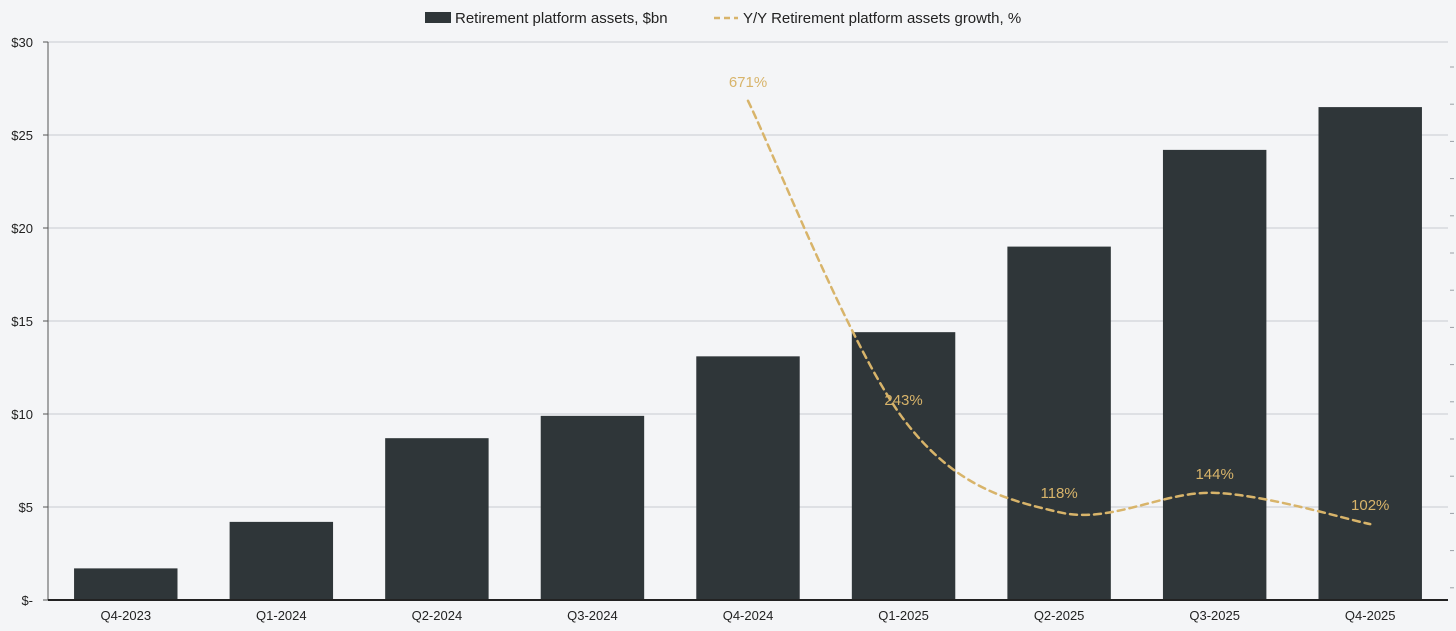  I want to click on x-tick-label: Q4-2023, so click(125, 615).